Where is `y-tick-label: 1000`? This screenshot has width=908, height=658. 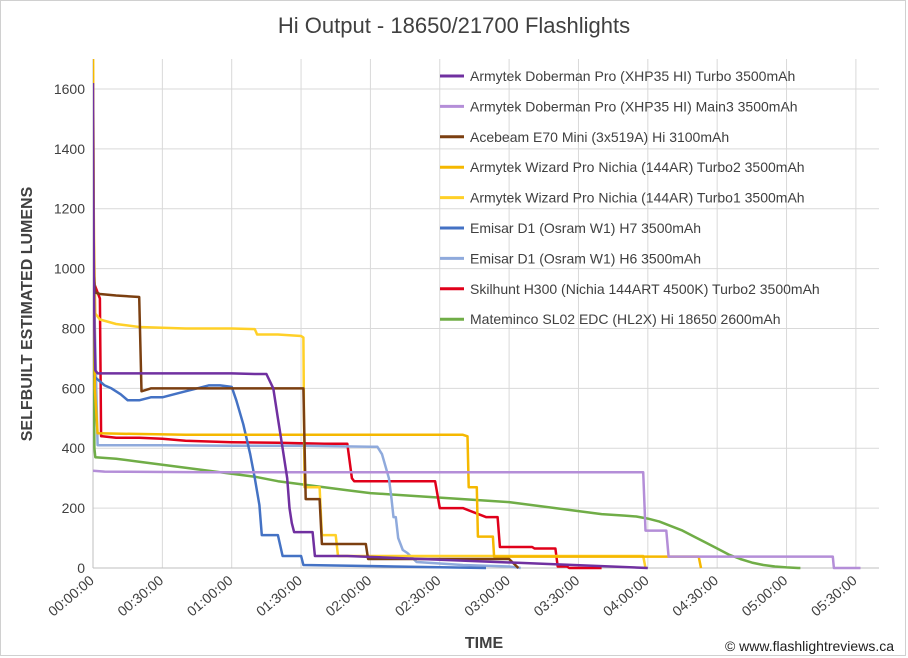
y-tick-label: 1000 is located at coordinates (69, 269).